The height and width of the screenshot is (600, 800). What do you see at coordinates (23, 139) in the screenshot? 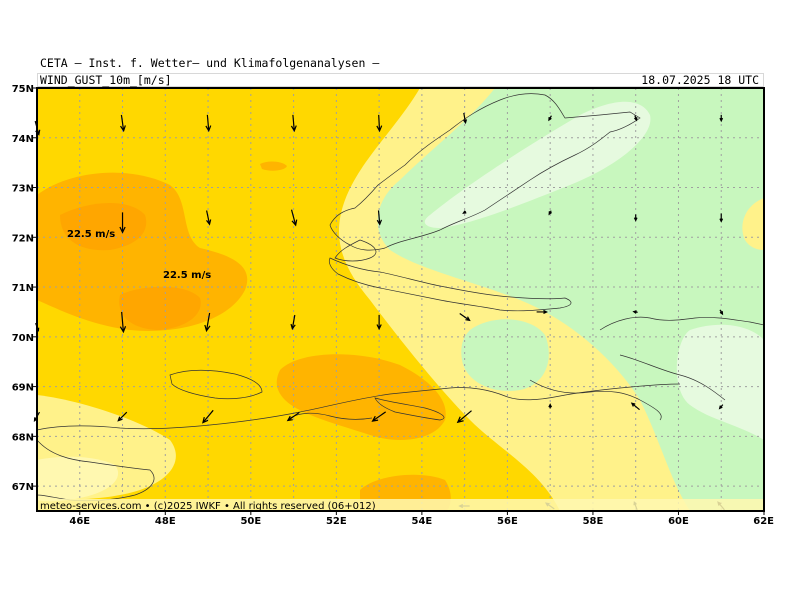
I see `lat-tick-label: 74N` at bounding box center [23, 139].